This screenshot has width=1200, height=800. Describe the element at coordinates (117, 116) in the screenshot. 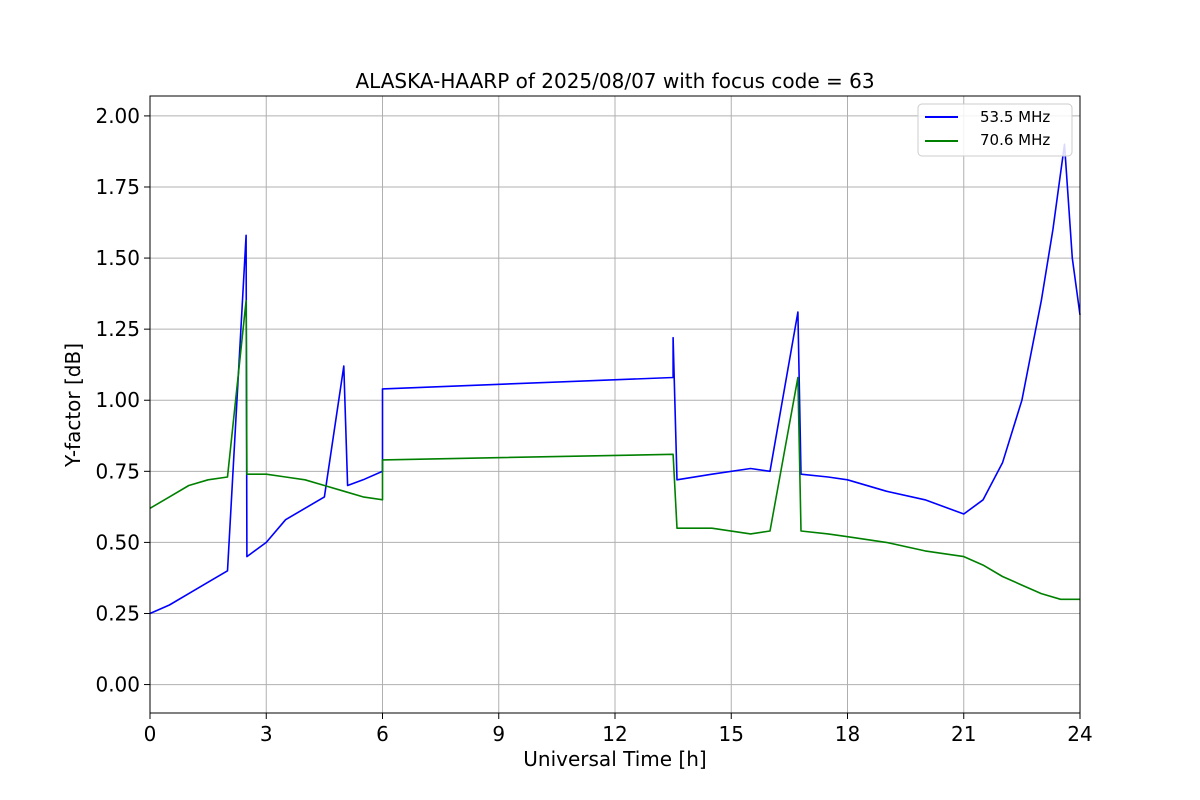

I see `y-tick-label: 2.00` at that location.